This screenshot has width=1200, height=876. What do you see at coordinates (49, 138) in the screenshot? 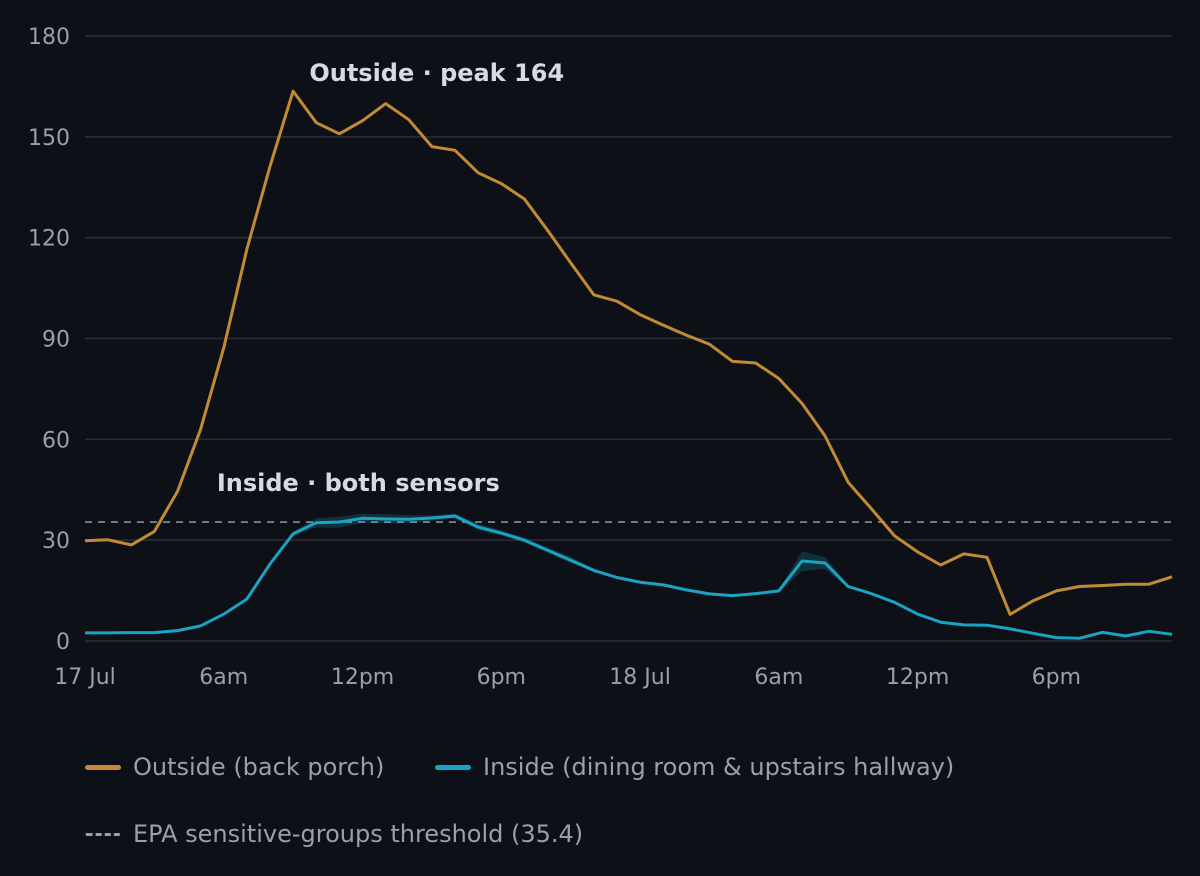
I see `y-tick-label: 150` at bounding box center [49, 138].